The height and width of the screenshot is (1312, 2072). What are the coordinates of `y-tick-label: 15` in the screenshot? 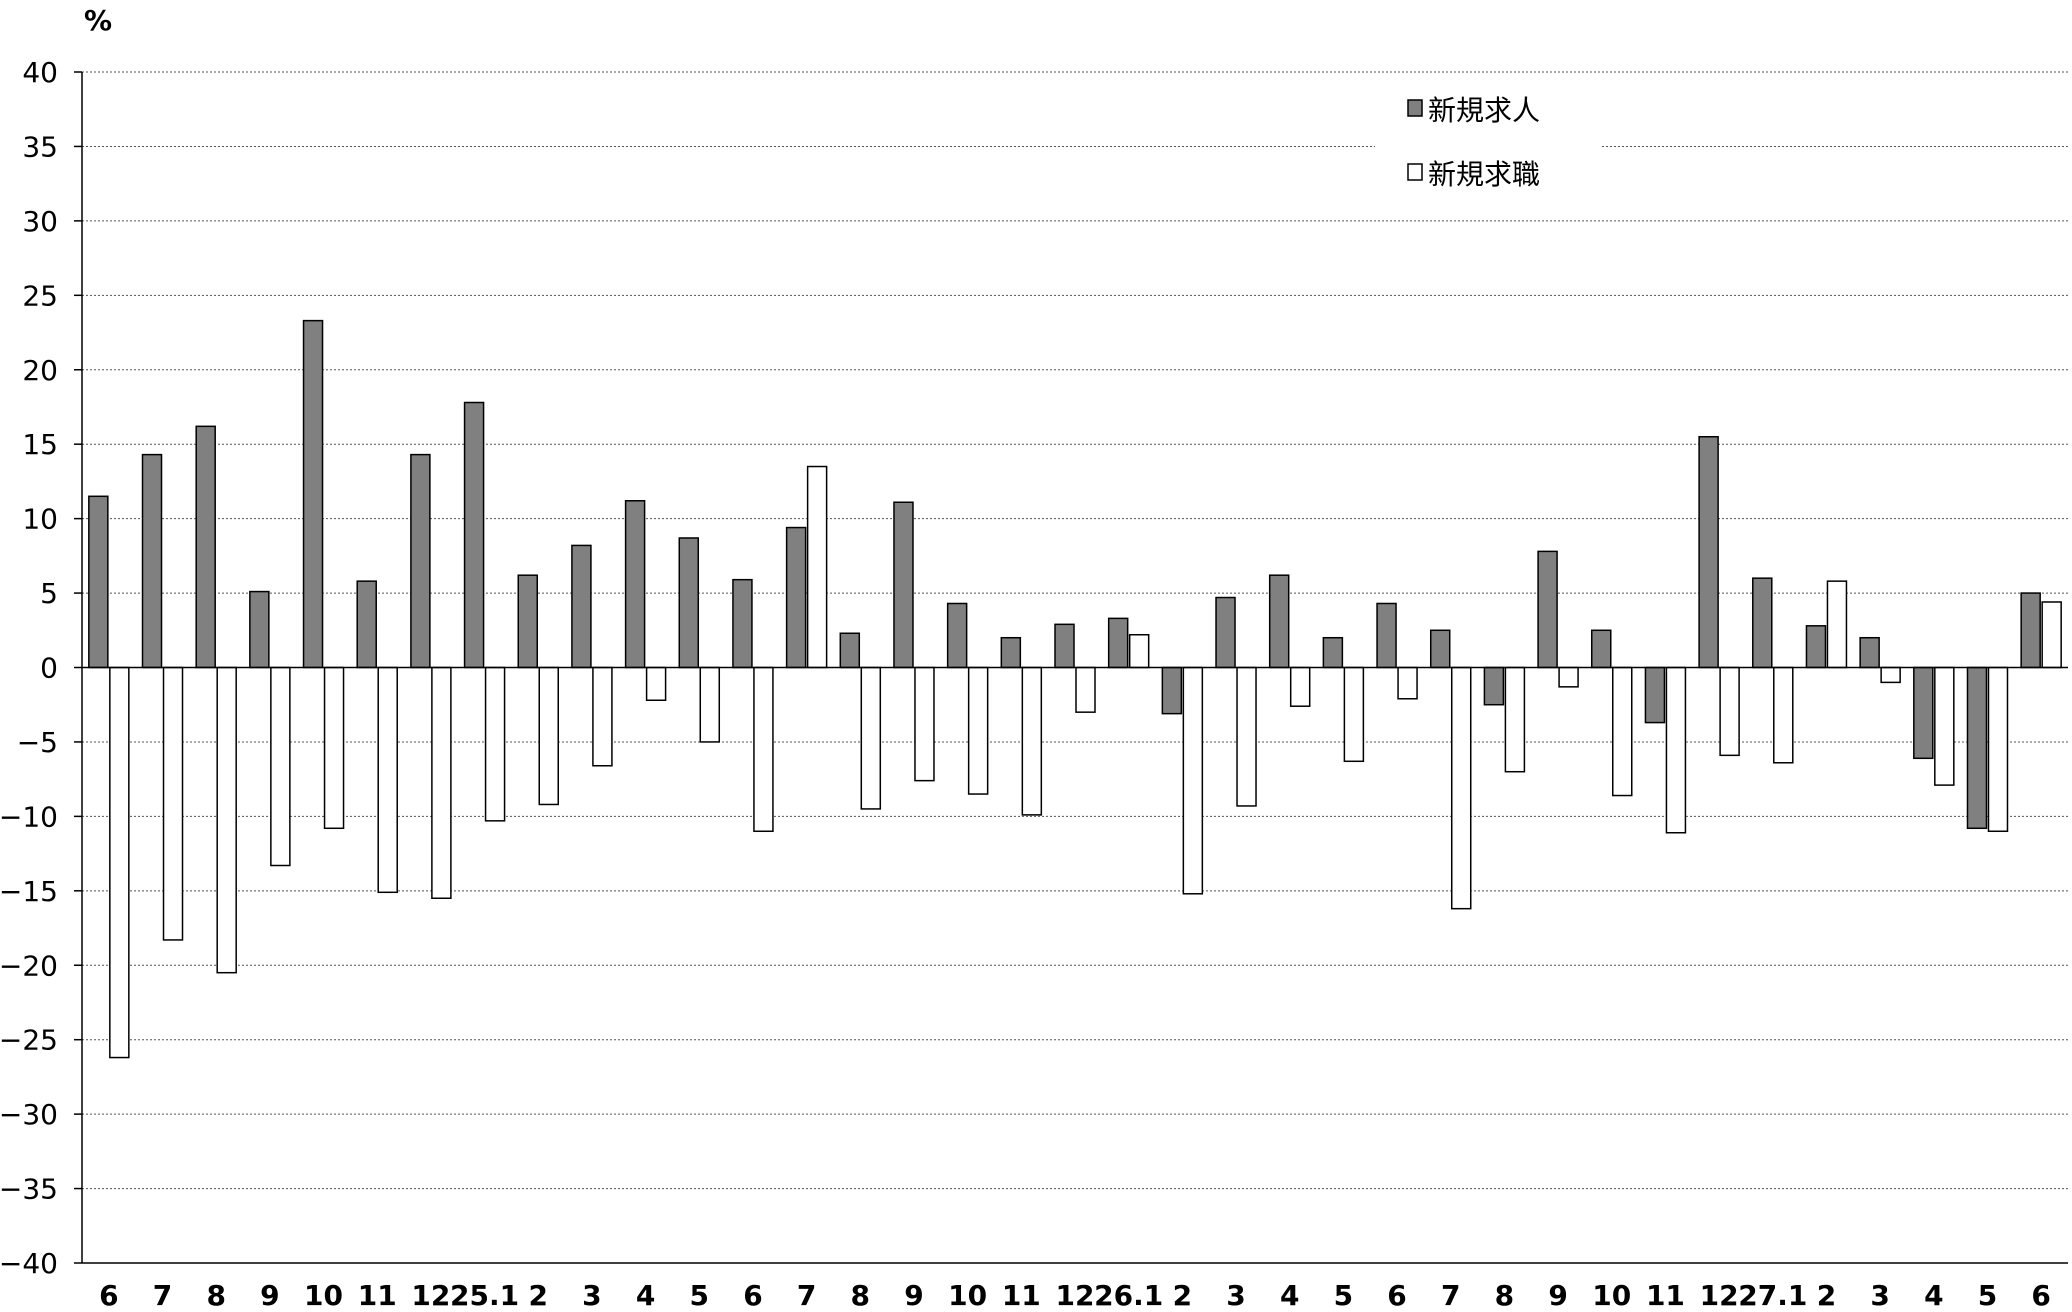 It's located at (40, 444).